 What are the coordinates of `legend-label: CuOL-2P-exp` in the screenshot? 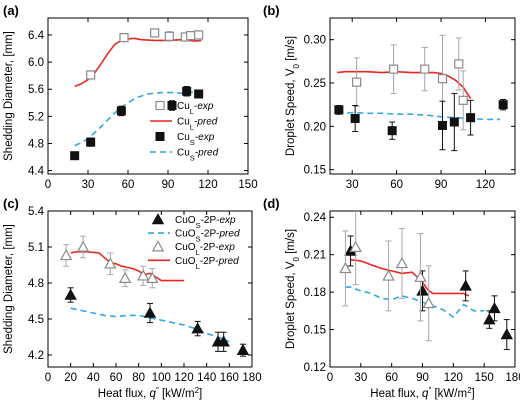 It's located at (205, 249).